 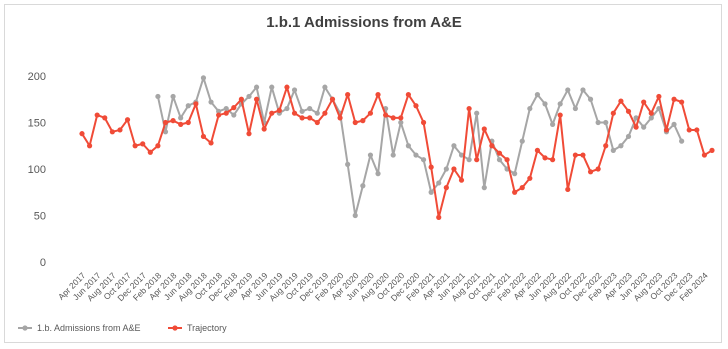 What do you see at coordinates (37, 77) in the screenshot?
I see `y-tick-label: 200` at bounding box center [37, 77].